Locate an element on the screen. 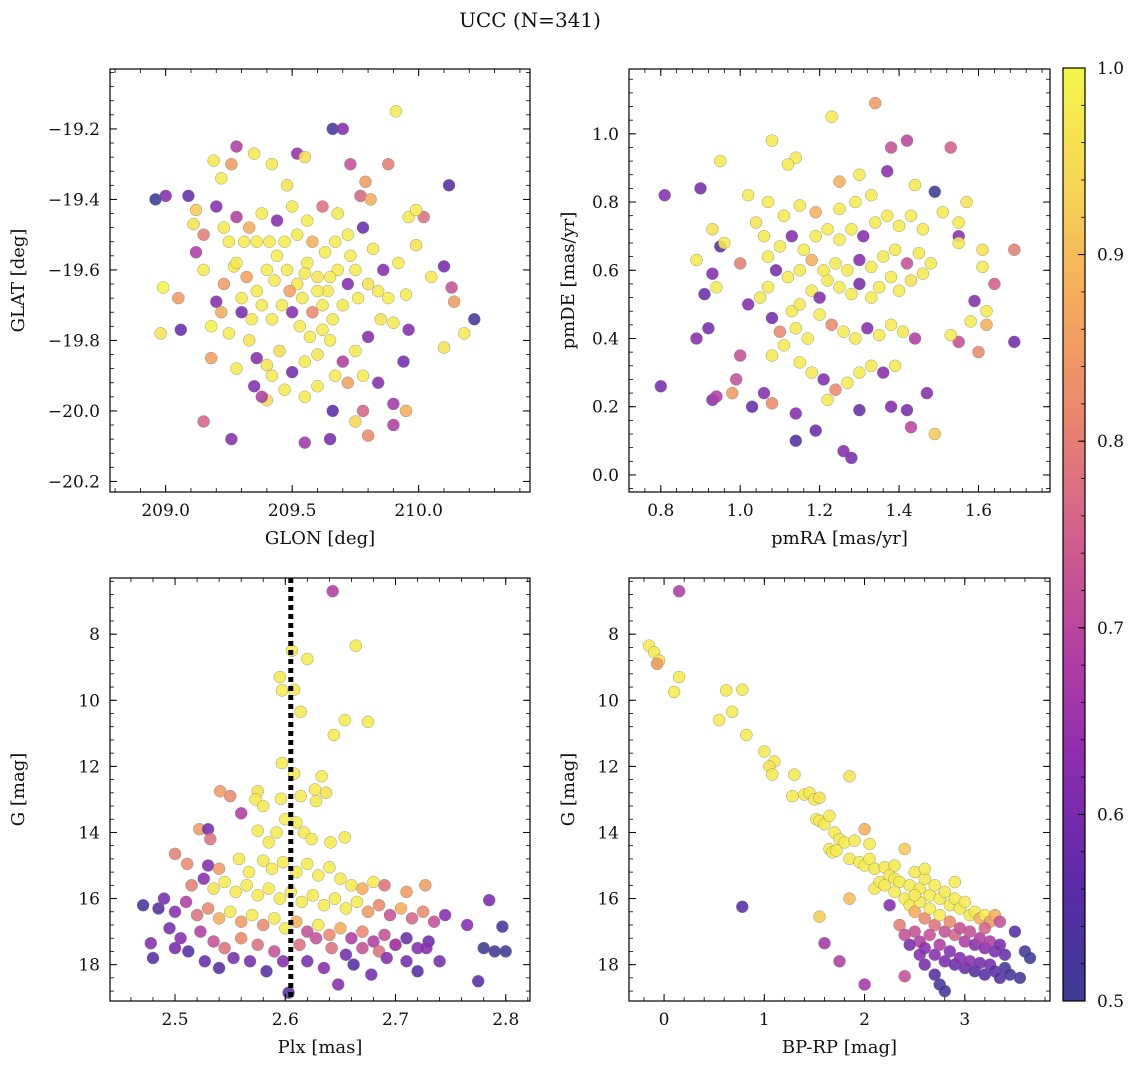  x-axis-label: GLON [deg] is located at coordinates (320, 538).